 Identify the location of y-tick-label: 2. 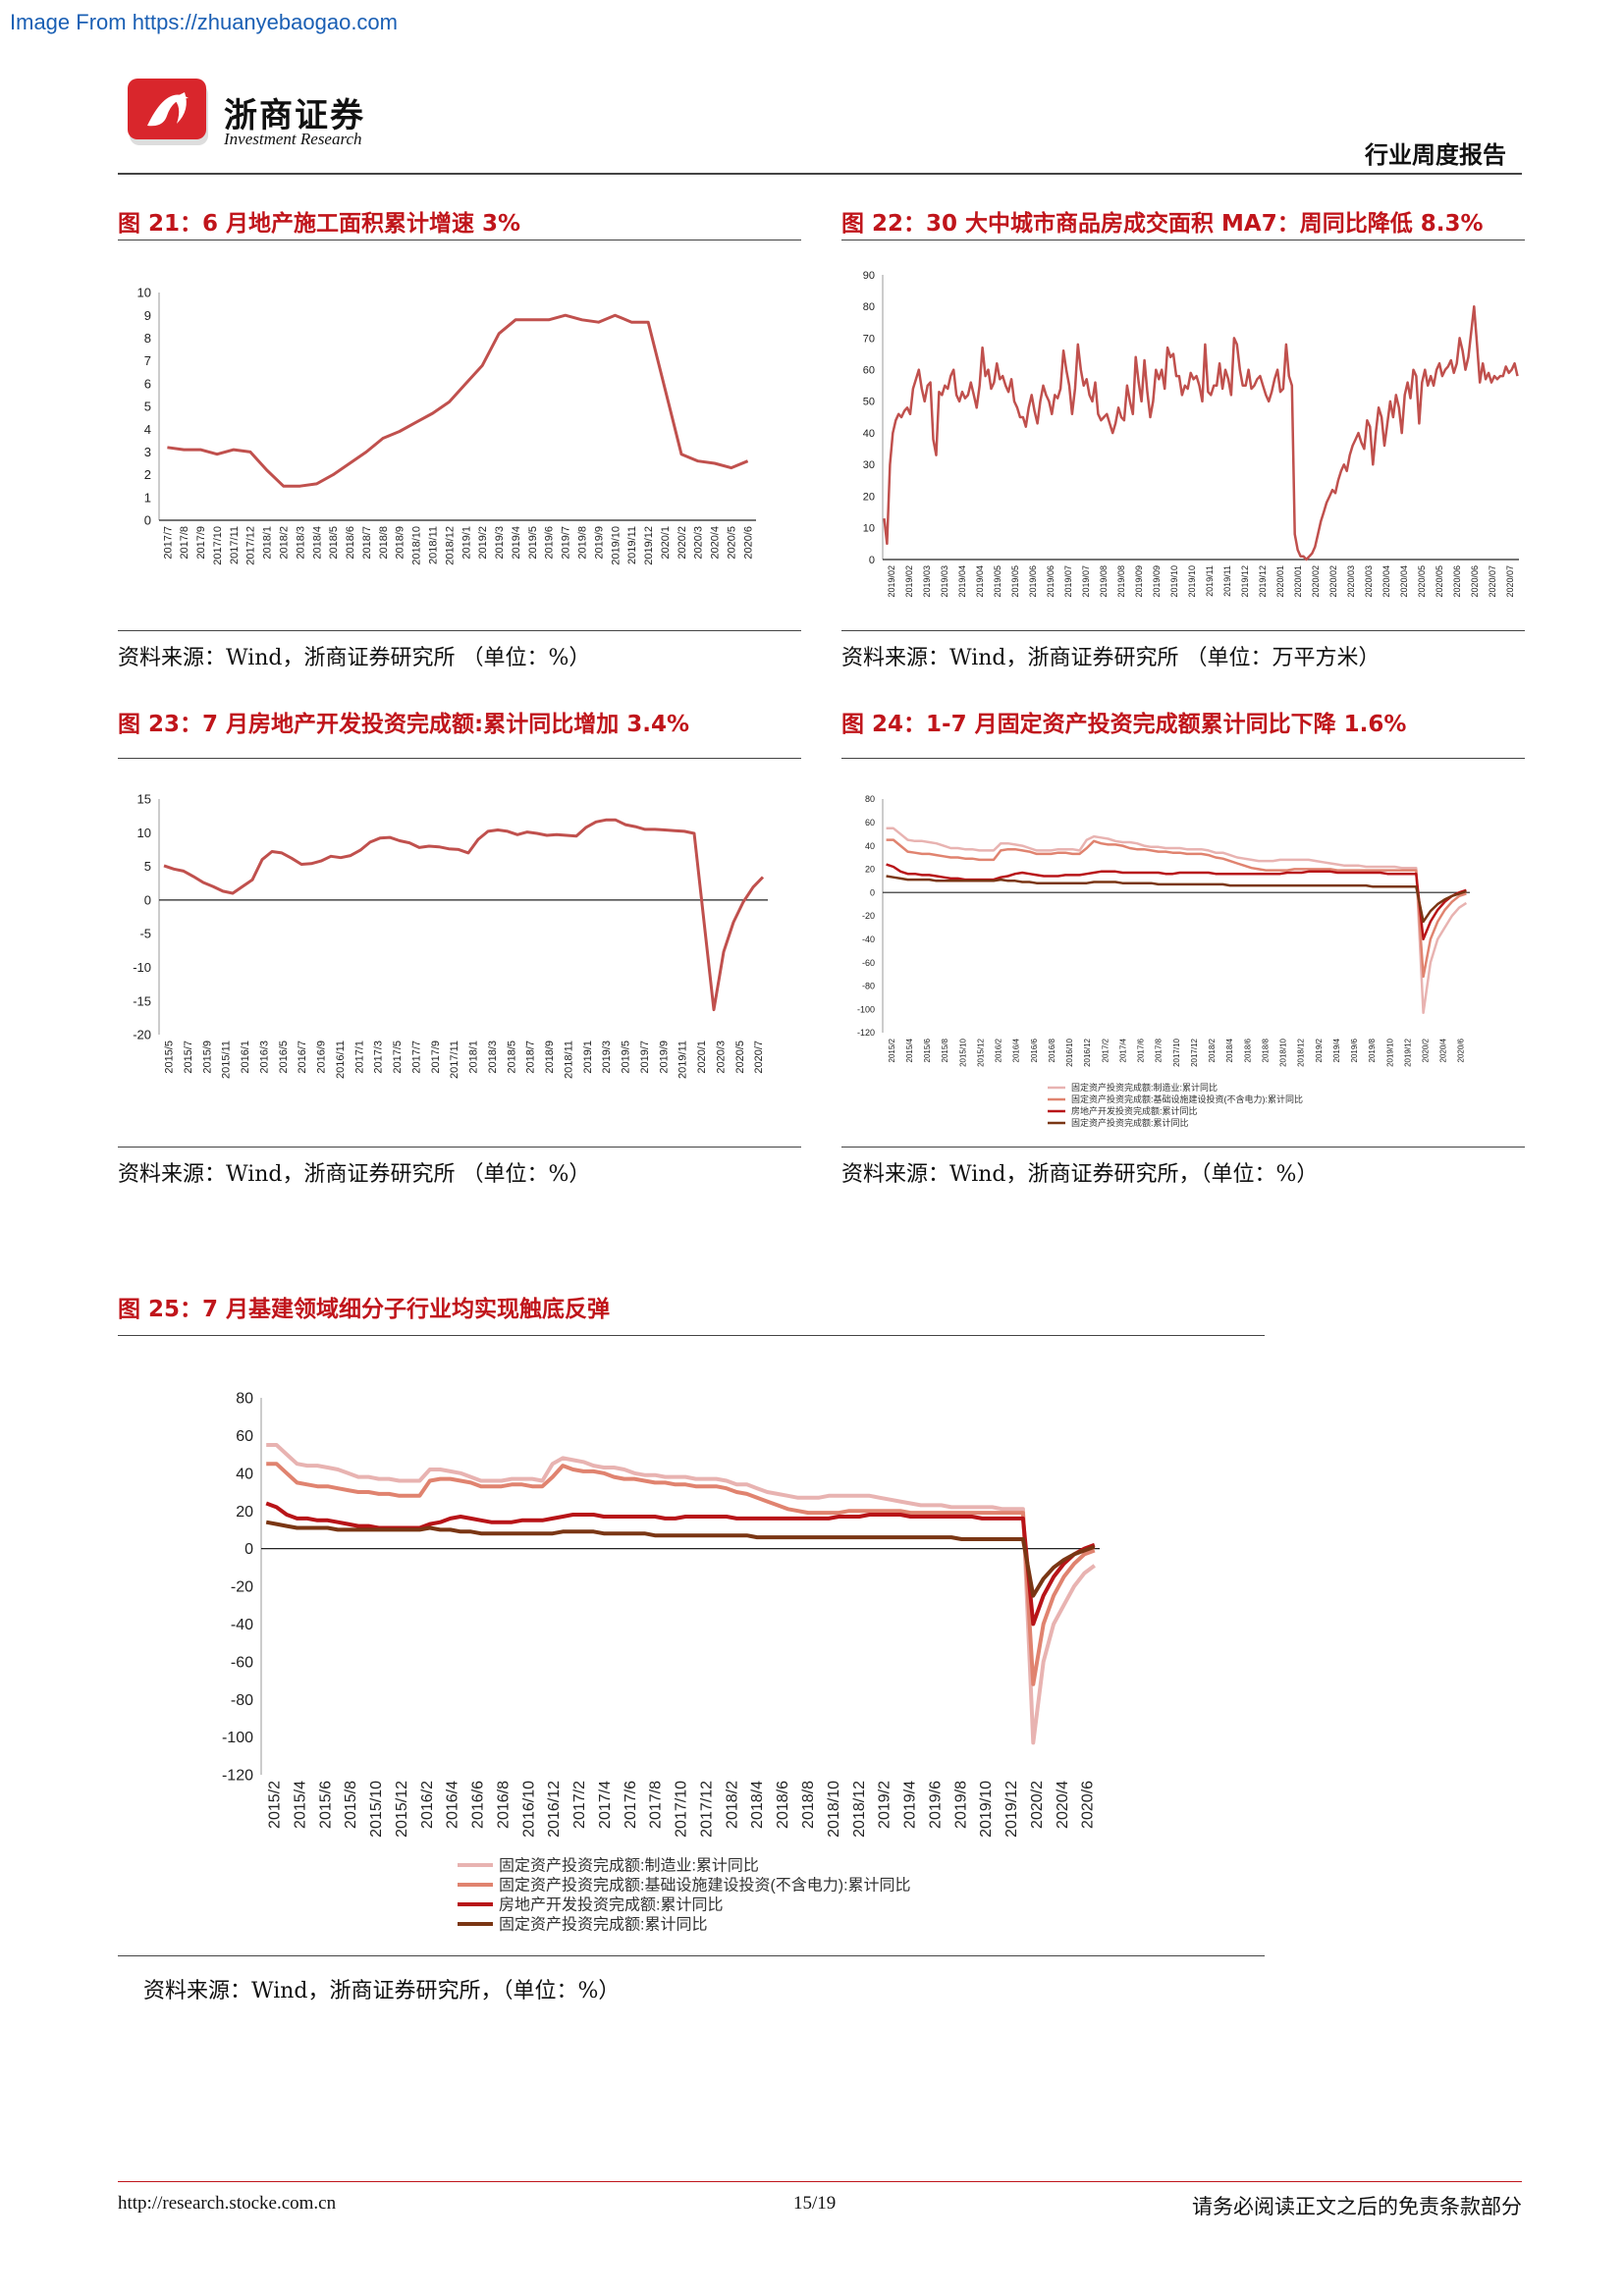
(147, 474).